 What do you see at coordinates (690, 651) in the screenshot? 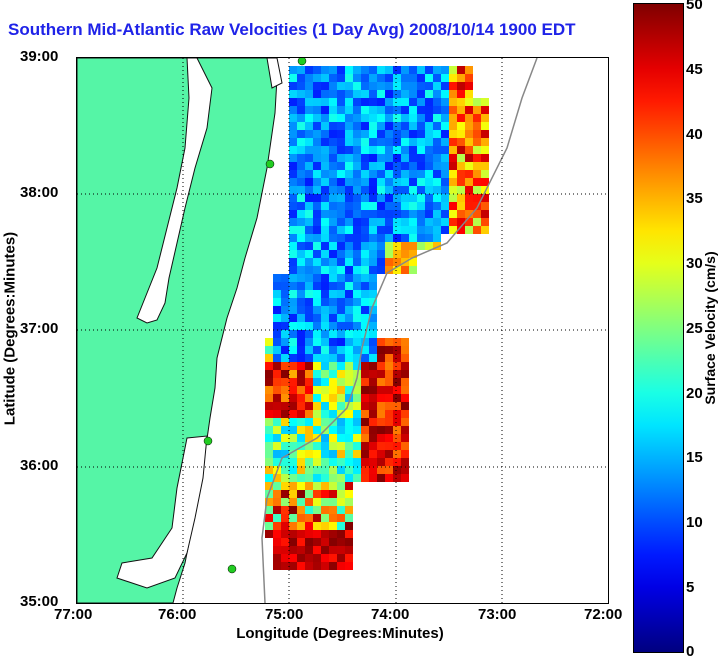
I see `colorbar-tick: 0` at bounding box center [690, 651].